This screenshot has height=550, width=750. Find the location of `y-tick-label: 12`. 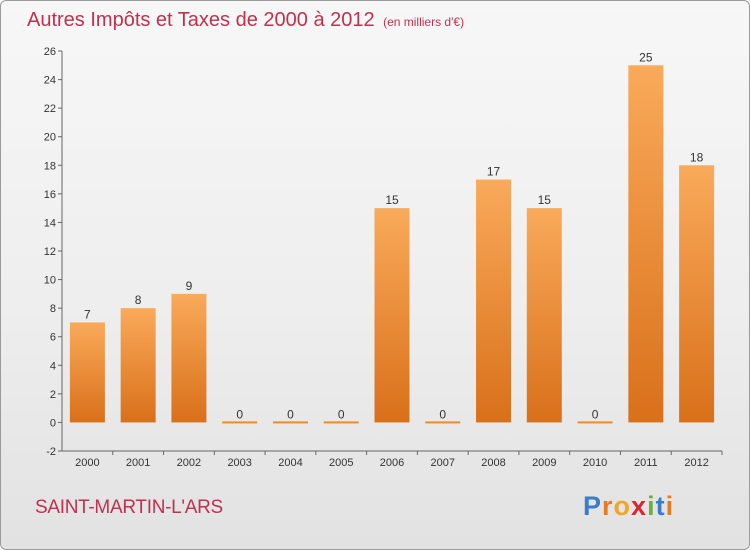

y-tick-label: 12 is located at coordinates (50, 252).